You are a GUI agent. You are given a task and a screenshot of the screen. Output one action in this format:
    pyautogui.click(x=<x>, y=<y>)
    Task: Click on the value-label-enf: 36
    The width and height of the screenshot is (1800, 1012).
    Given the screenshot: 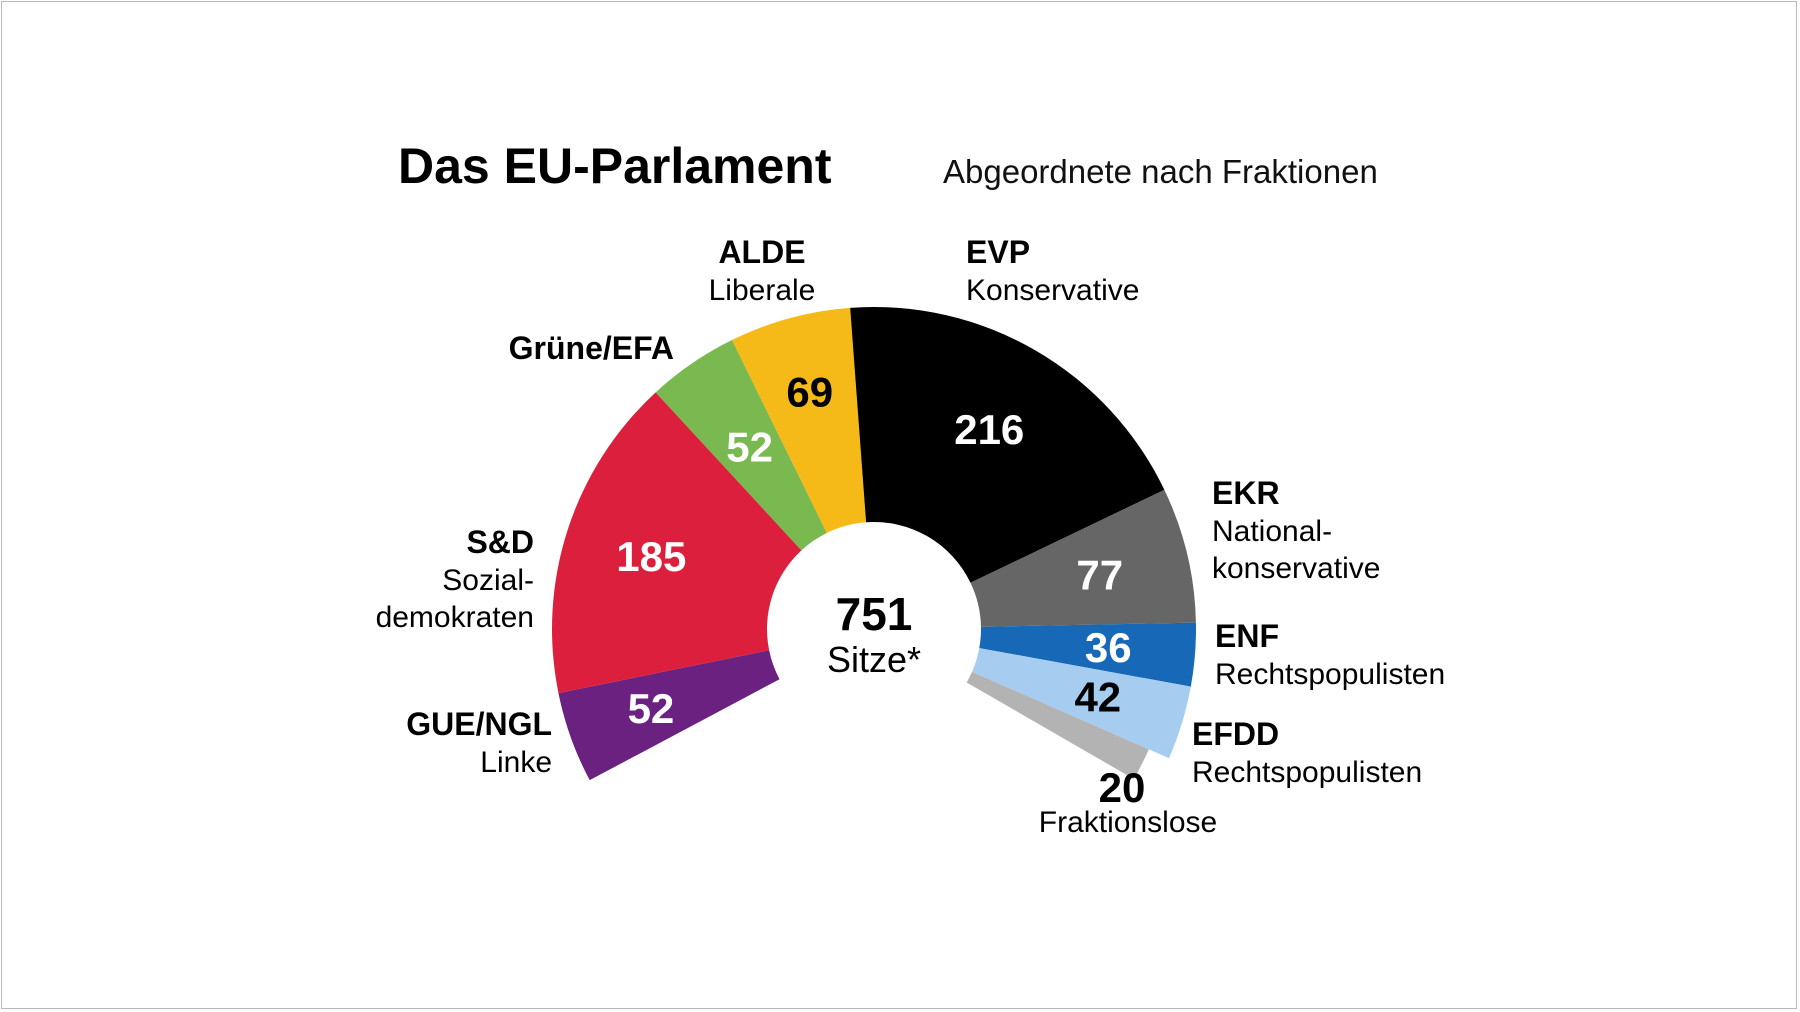 What is the action you would take?
    pyautogui.click(x=1108, y=647)
    